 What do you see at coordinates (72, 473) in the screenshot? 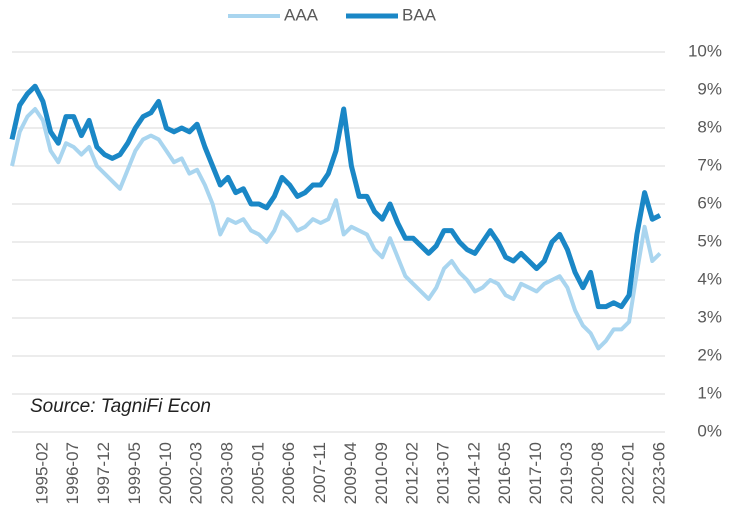
I see `x-tick-label: 1996-07` at bounding box center [72, 473].